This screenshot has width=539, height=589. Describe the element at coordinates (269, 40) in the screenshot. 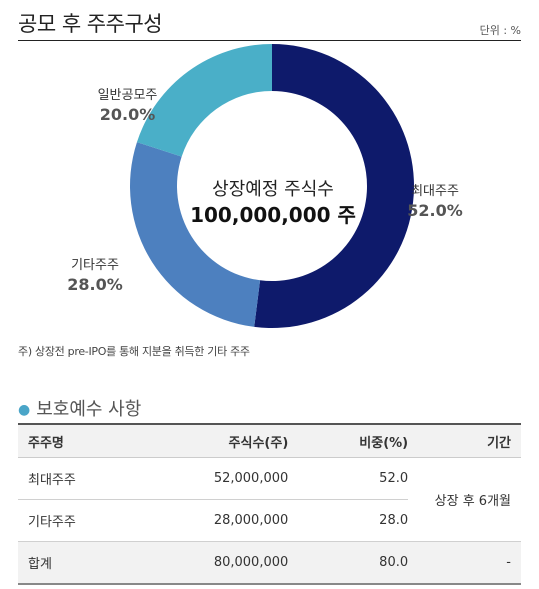

I see `title-divider` at that location.